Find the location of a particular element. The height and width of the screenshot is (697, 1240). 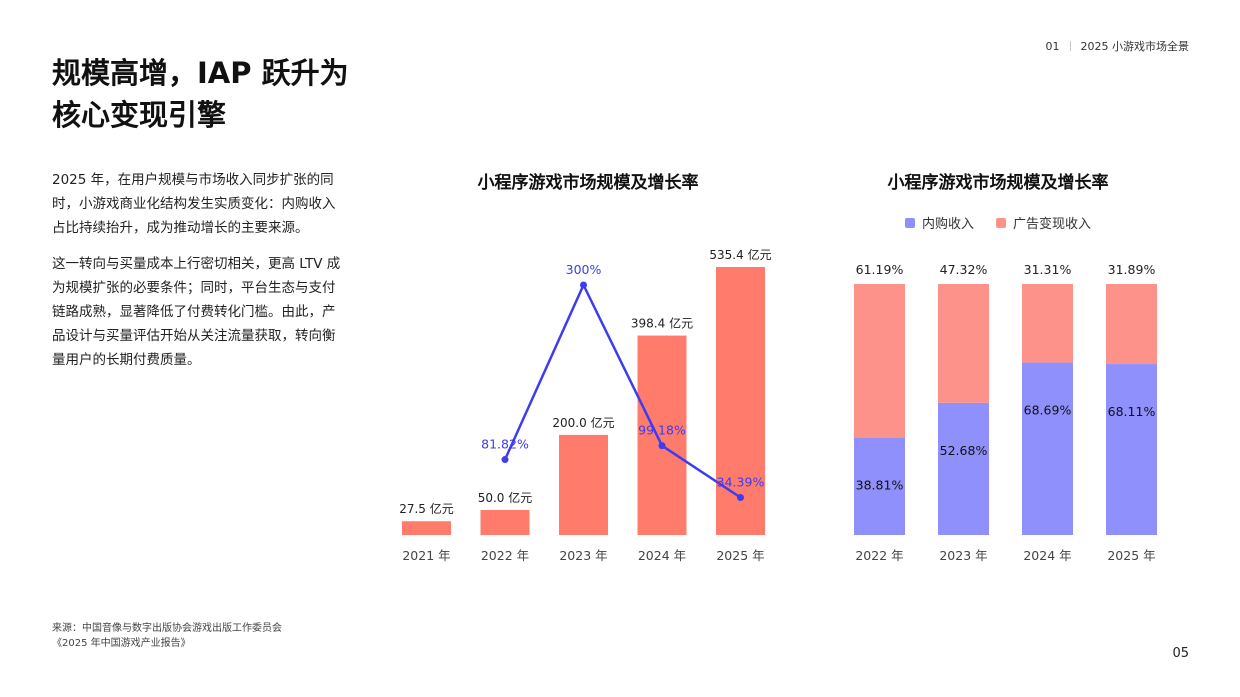

legend-swatch-ad is located at coordinates (1001, 222).